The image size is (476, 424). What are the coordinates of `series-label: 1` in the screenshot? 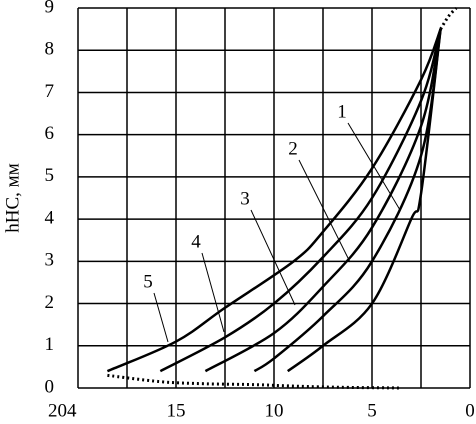 It's located at (342, 111).